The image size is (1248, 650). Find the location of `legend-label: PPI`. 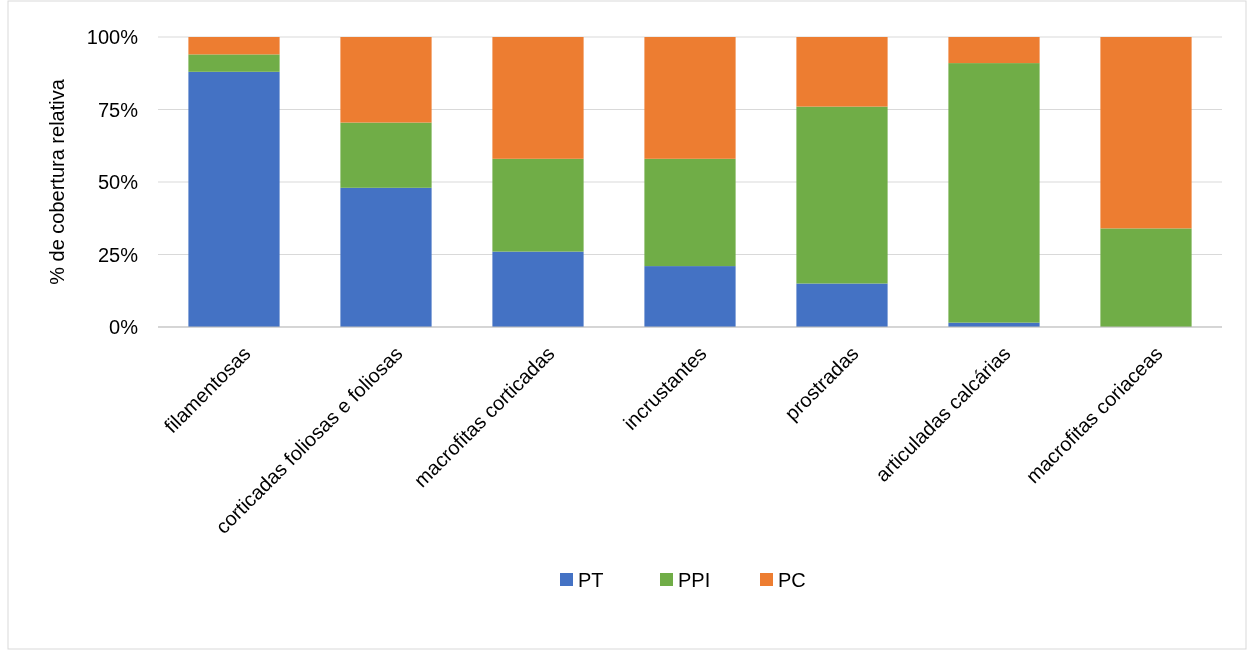

legend-label: PPI is located at coordinates (694, 580).